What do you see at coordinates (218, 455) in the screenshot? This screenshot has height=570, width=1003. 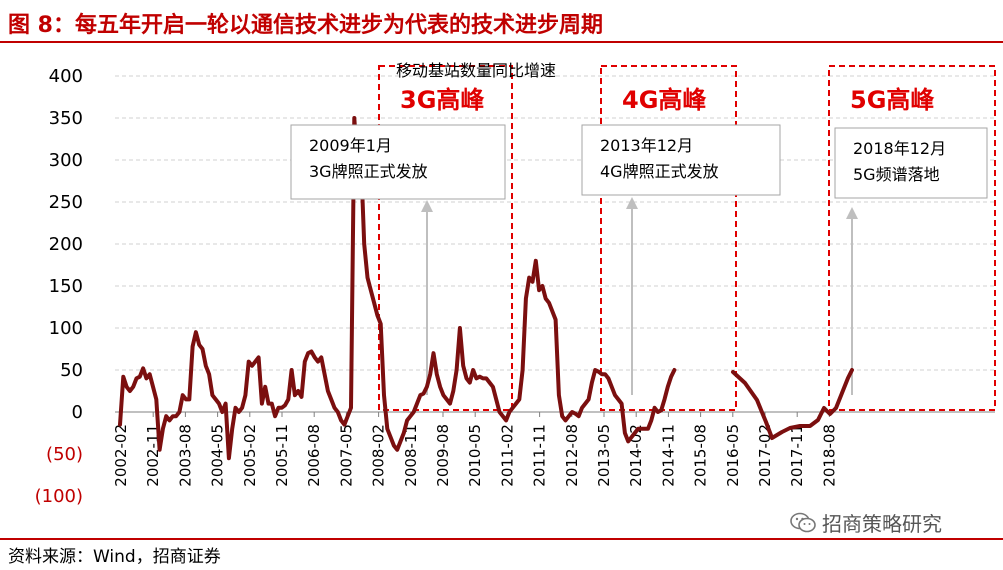 I see `x-tick-label: 2004-05` at bounding box center [218, 455].